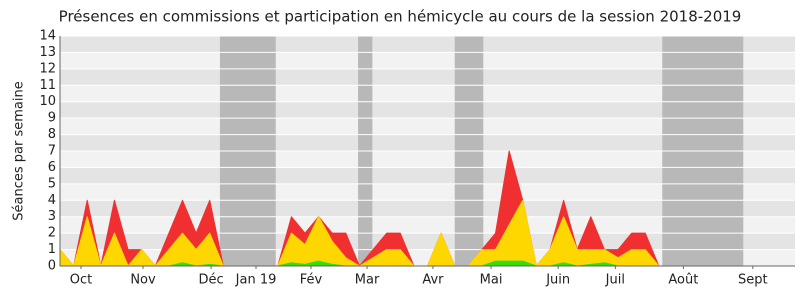 This screenshot has height=300, width=800. I want to click on x-tick-label: Mar, so click(367, 280).